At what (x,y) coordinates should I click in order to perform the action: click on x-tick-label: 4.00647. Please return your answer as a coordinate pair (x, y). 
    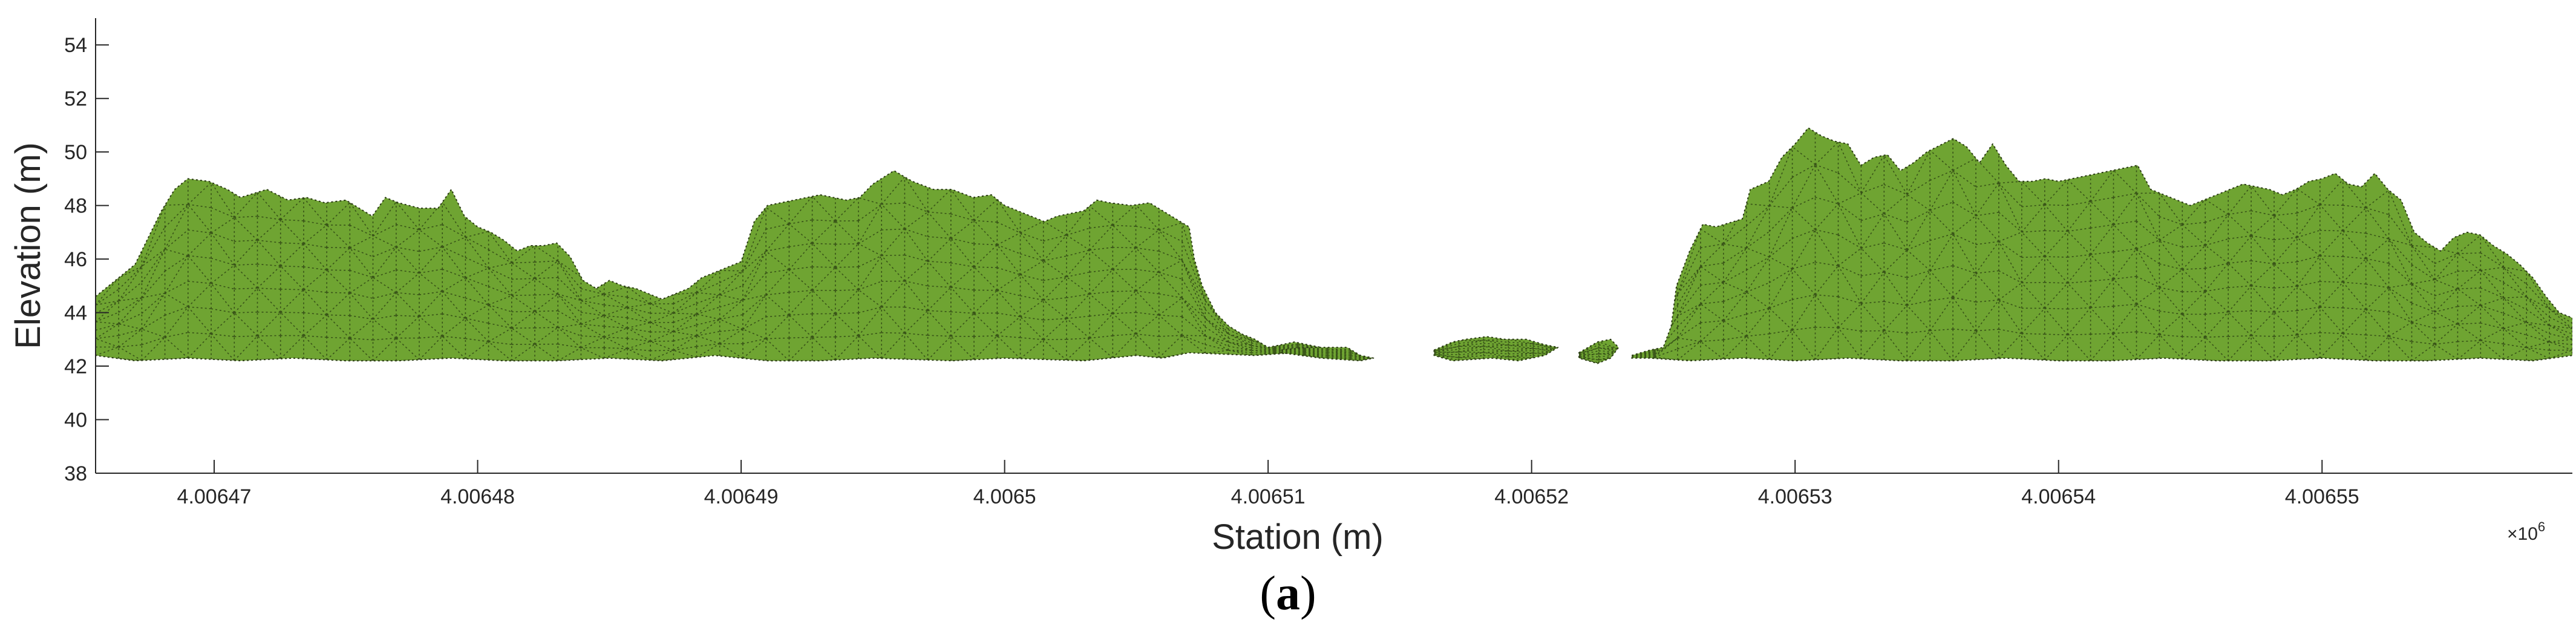
    Looking at the image, I should click on (214, 496).